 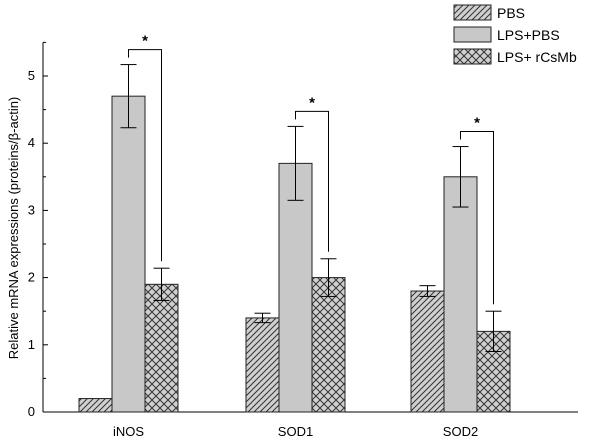 What do you see at coordinates (31, 344) in the screenshot?
I see `y-tick-label: 1` at bounding box center [31, 344].